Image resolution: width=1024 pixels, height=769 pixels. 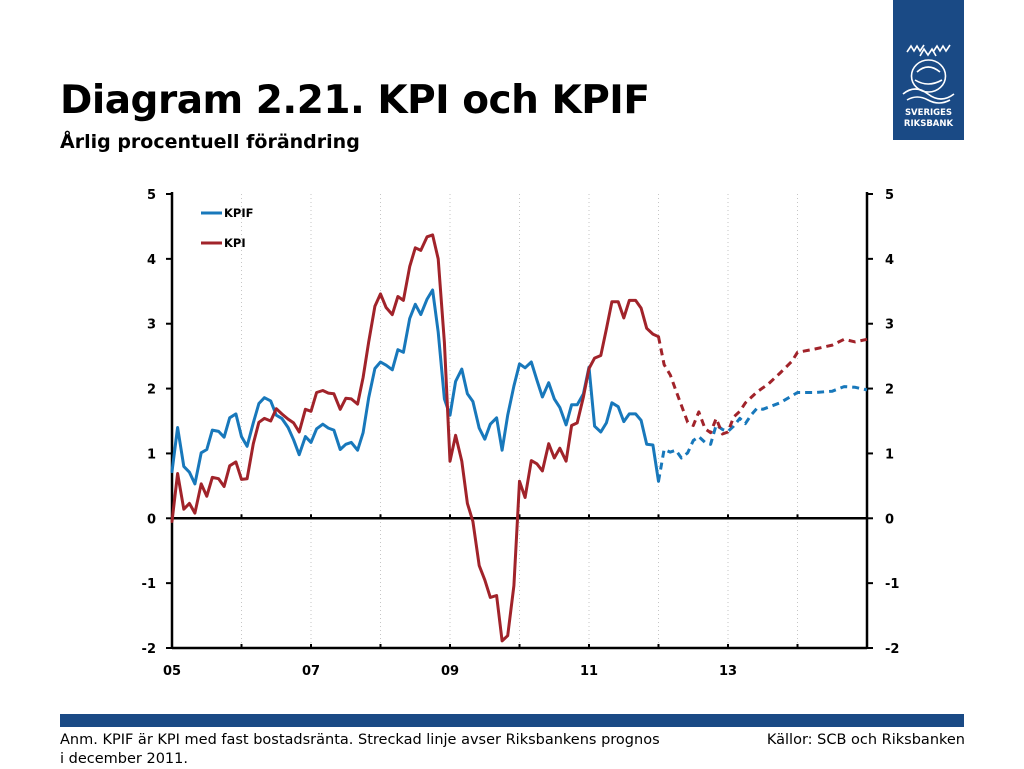 What do you see at coordinates (151, 390) in the screenshot?
I see `y-tick-label-left: 2` at bounding box center [151, 390].